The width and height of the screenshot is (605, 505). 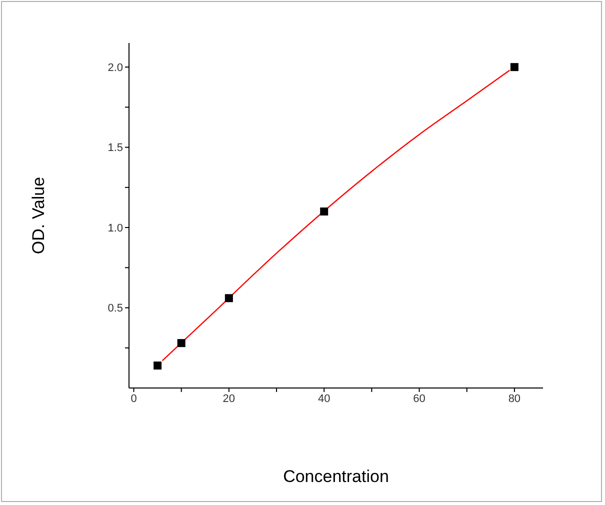 I want to click on x-tick-label: 0, so click(x=133, y=398).